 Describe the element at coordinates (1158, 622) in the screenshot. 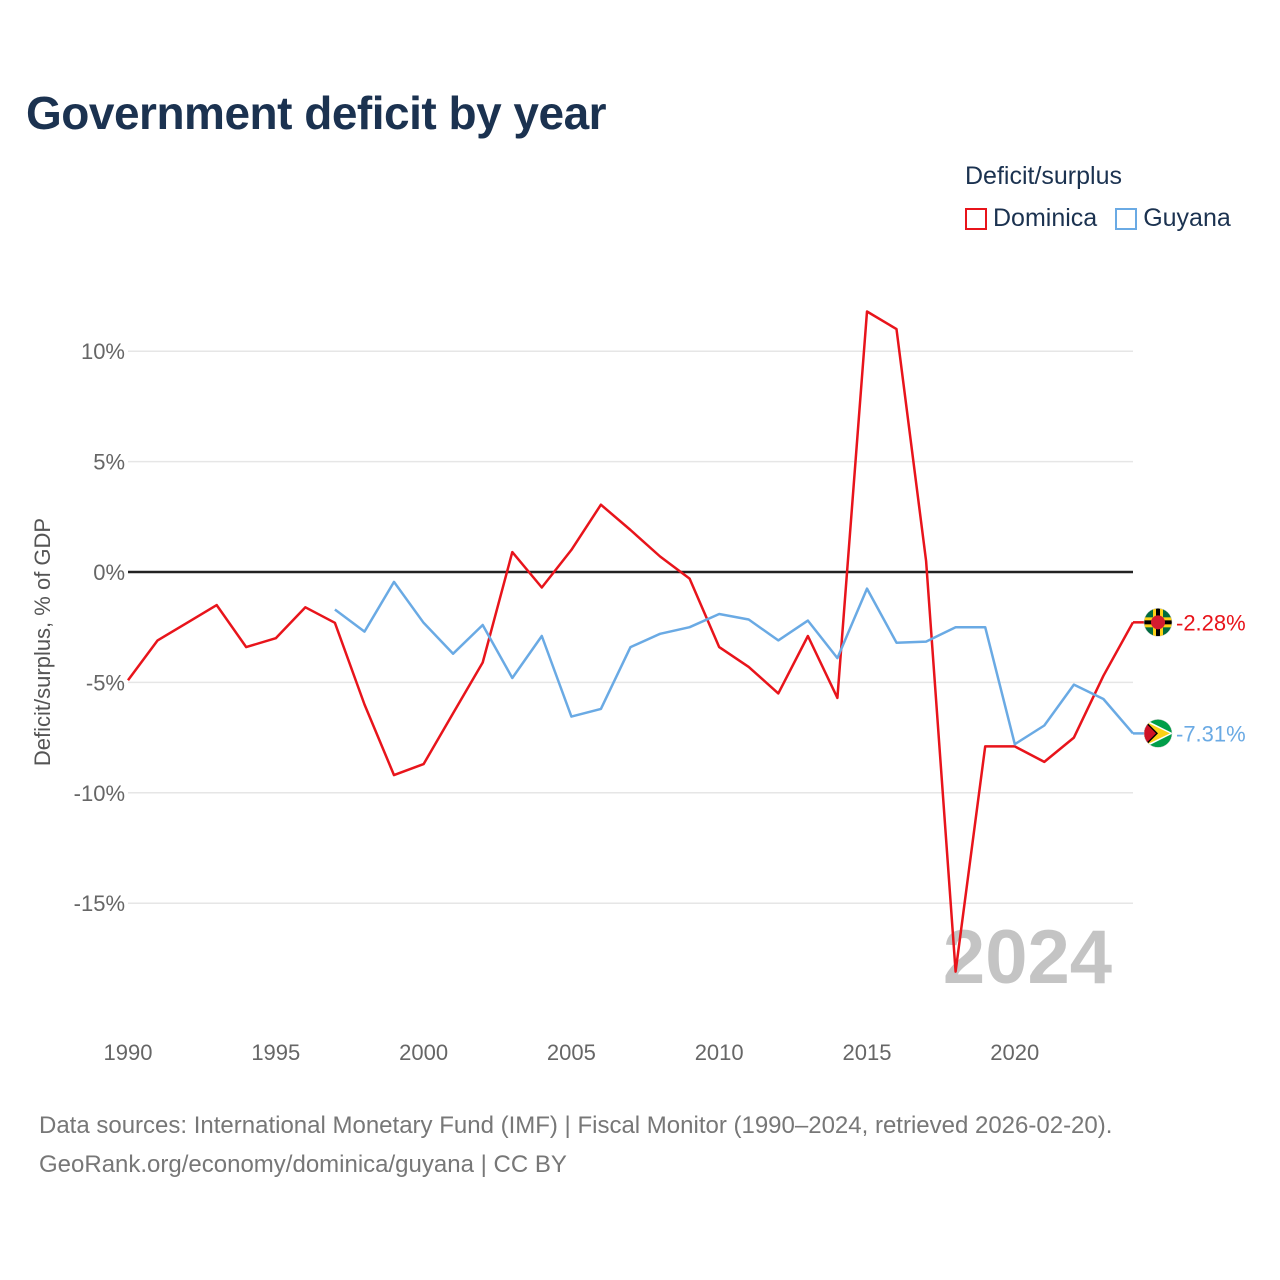

I see `dominica-flag-icon` at that location.